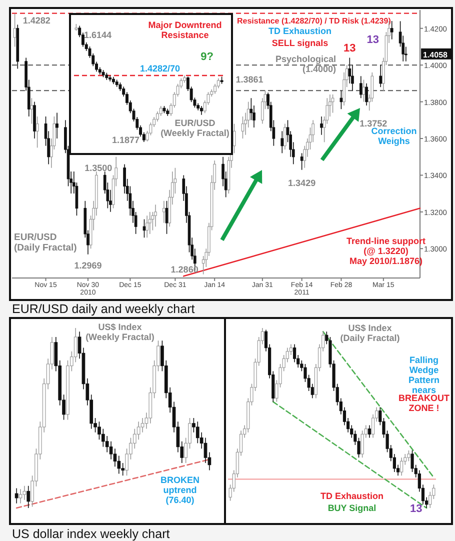 The image size is (455, 541). Describe the element at coordinates (424, 403) in the screenshot. I see `annotation: BREAKOUT ZONE !` at that location.